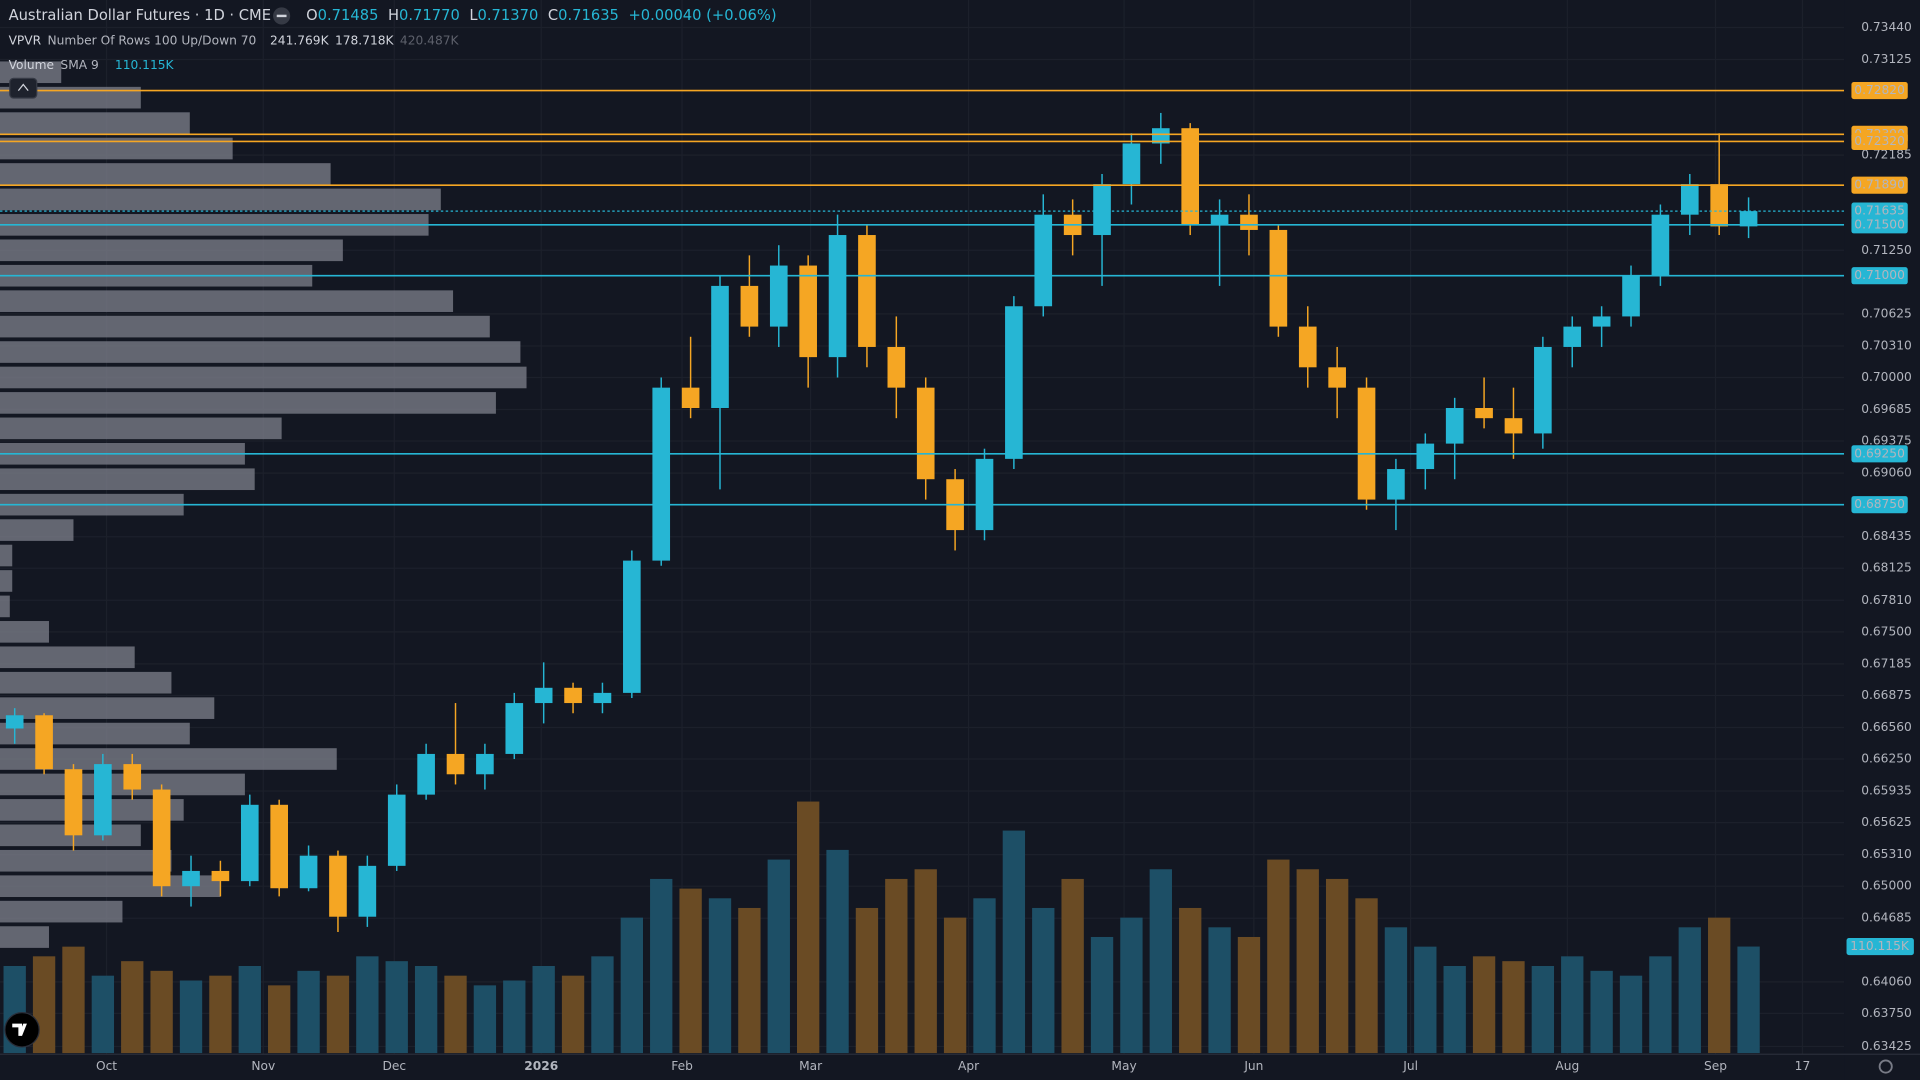 This screenshot has height=1080, width=1920. What do you see at coordinates (1886, 1013) in the screenshot?
I see `y-tick-label: 0.63750` at bounding box center [1886, 1013].